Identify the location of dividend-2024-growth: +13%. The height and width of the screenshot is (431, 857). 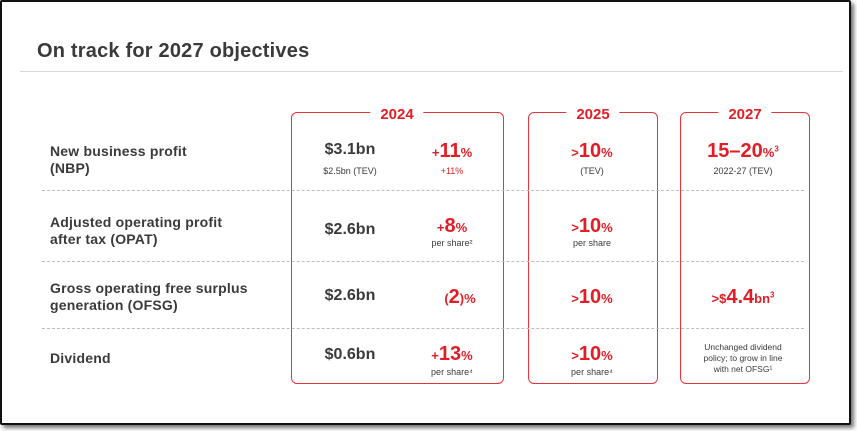
(451, 354).